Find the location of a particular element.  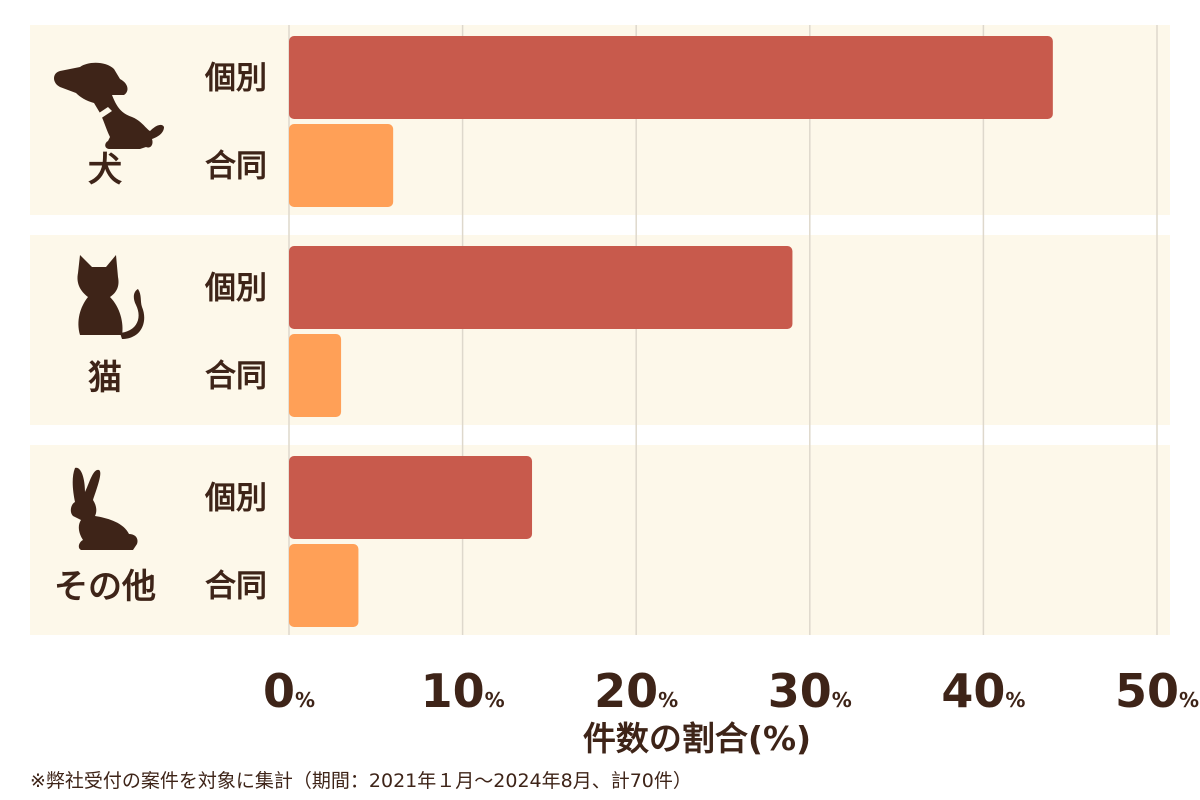

cat-icon is located at coordinates (111, 297).